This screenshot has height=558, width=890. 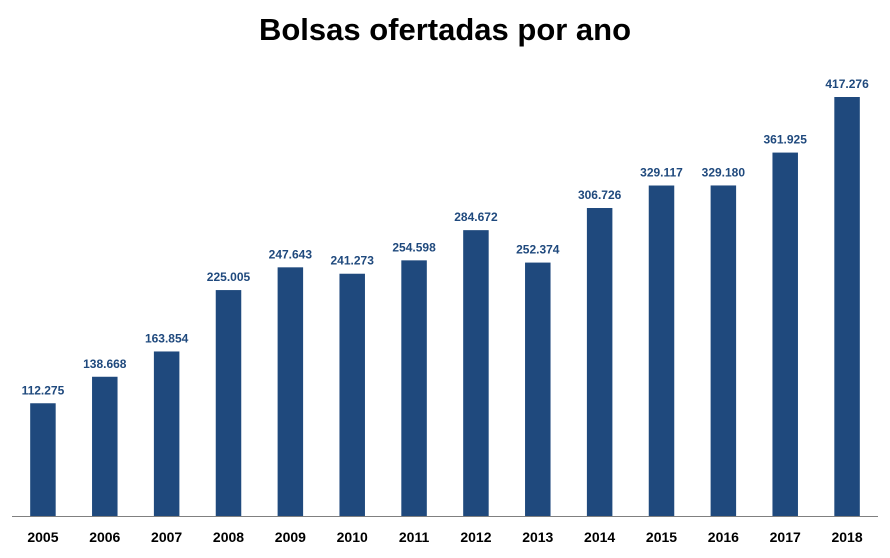 I want to click on bar-2014, so click(x=599, y=362).